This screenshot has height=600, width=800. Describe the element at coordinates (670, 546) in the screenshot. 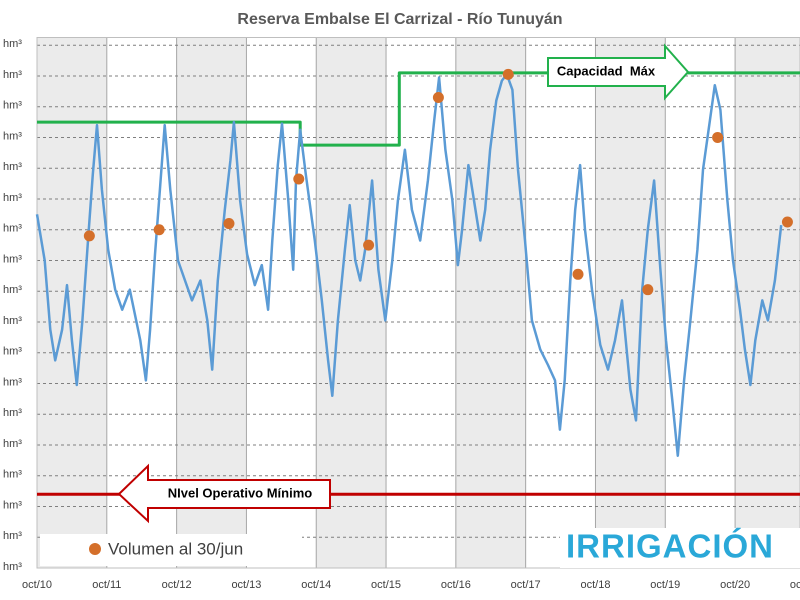

I see `logo: IRRIGACIÓN` at that location.